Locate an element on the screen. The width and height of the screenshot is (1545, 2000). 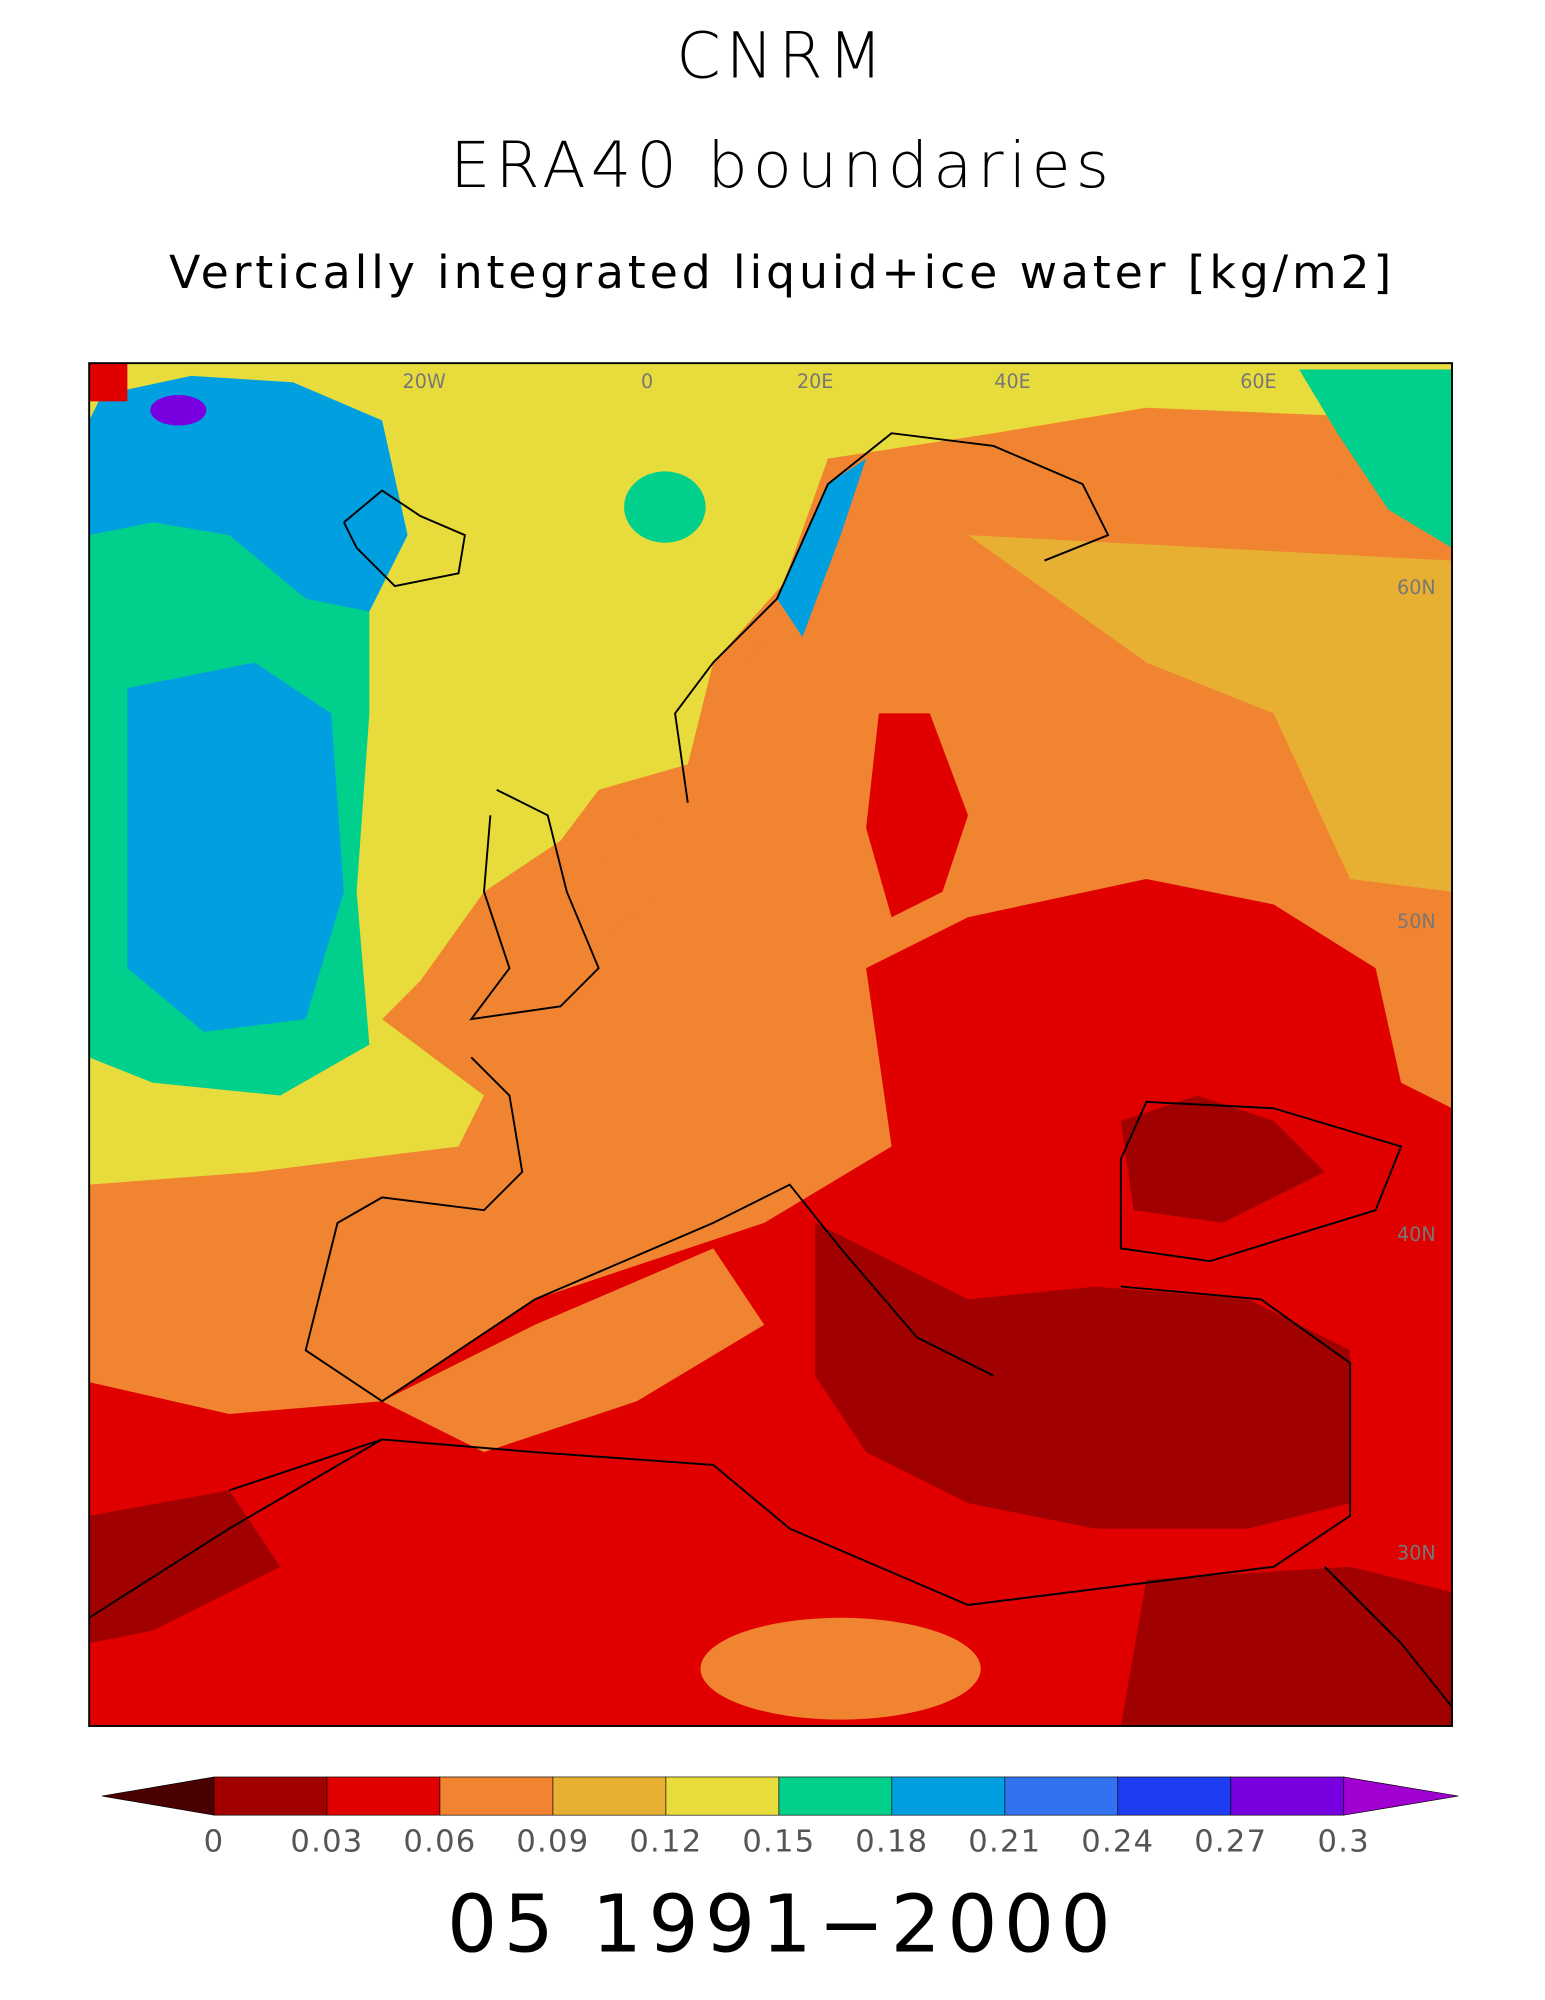
lon-label: 20W is located at coordinates (424, 381).